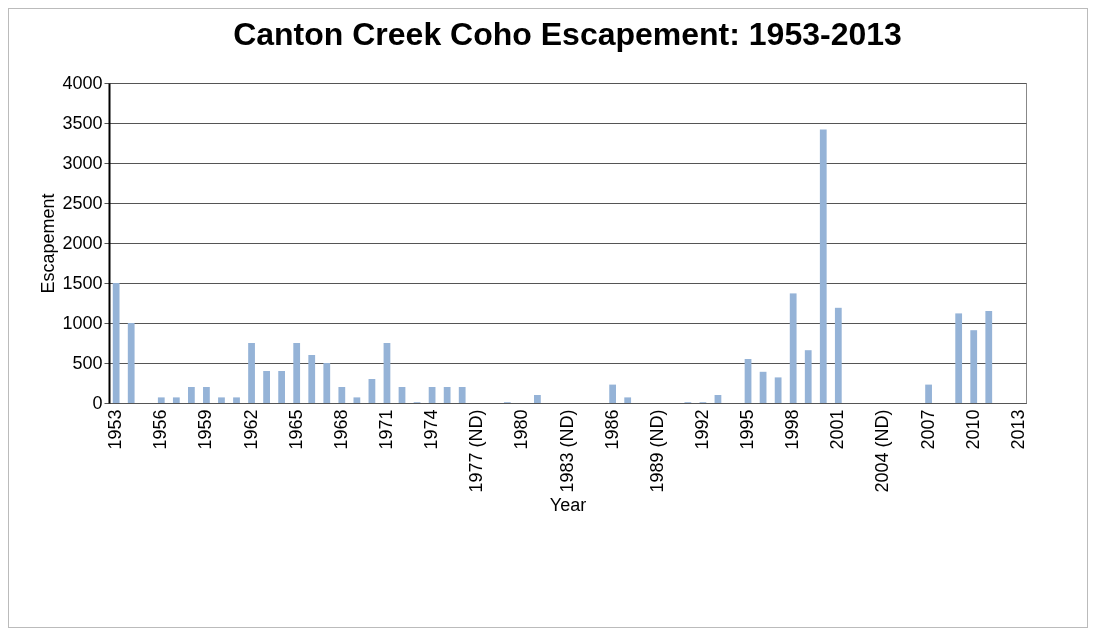  What do you see at coordinates (82, 282) in the screenshot?
I see `y-tick-label: 1500` at bounding box center [82, 282].